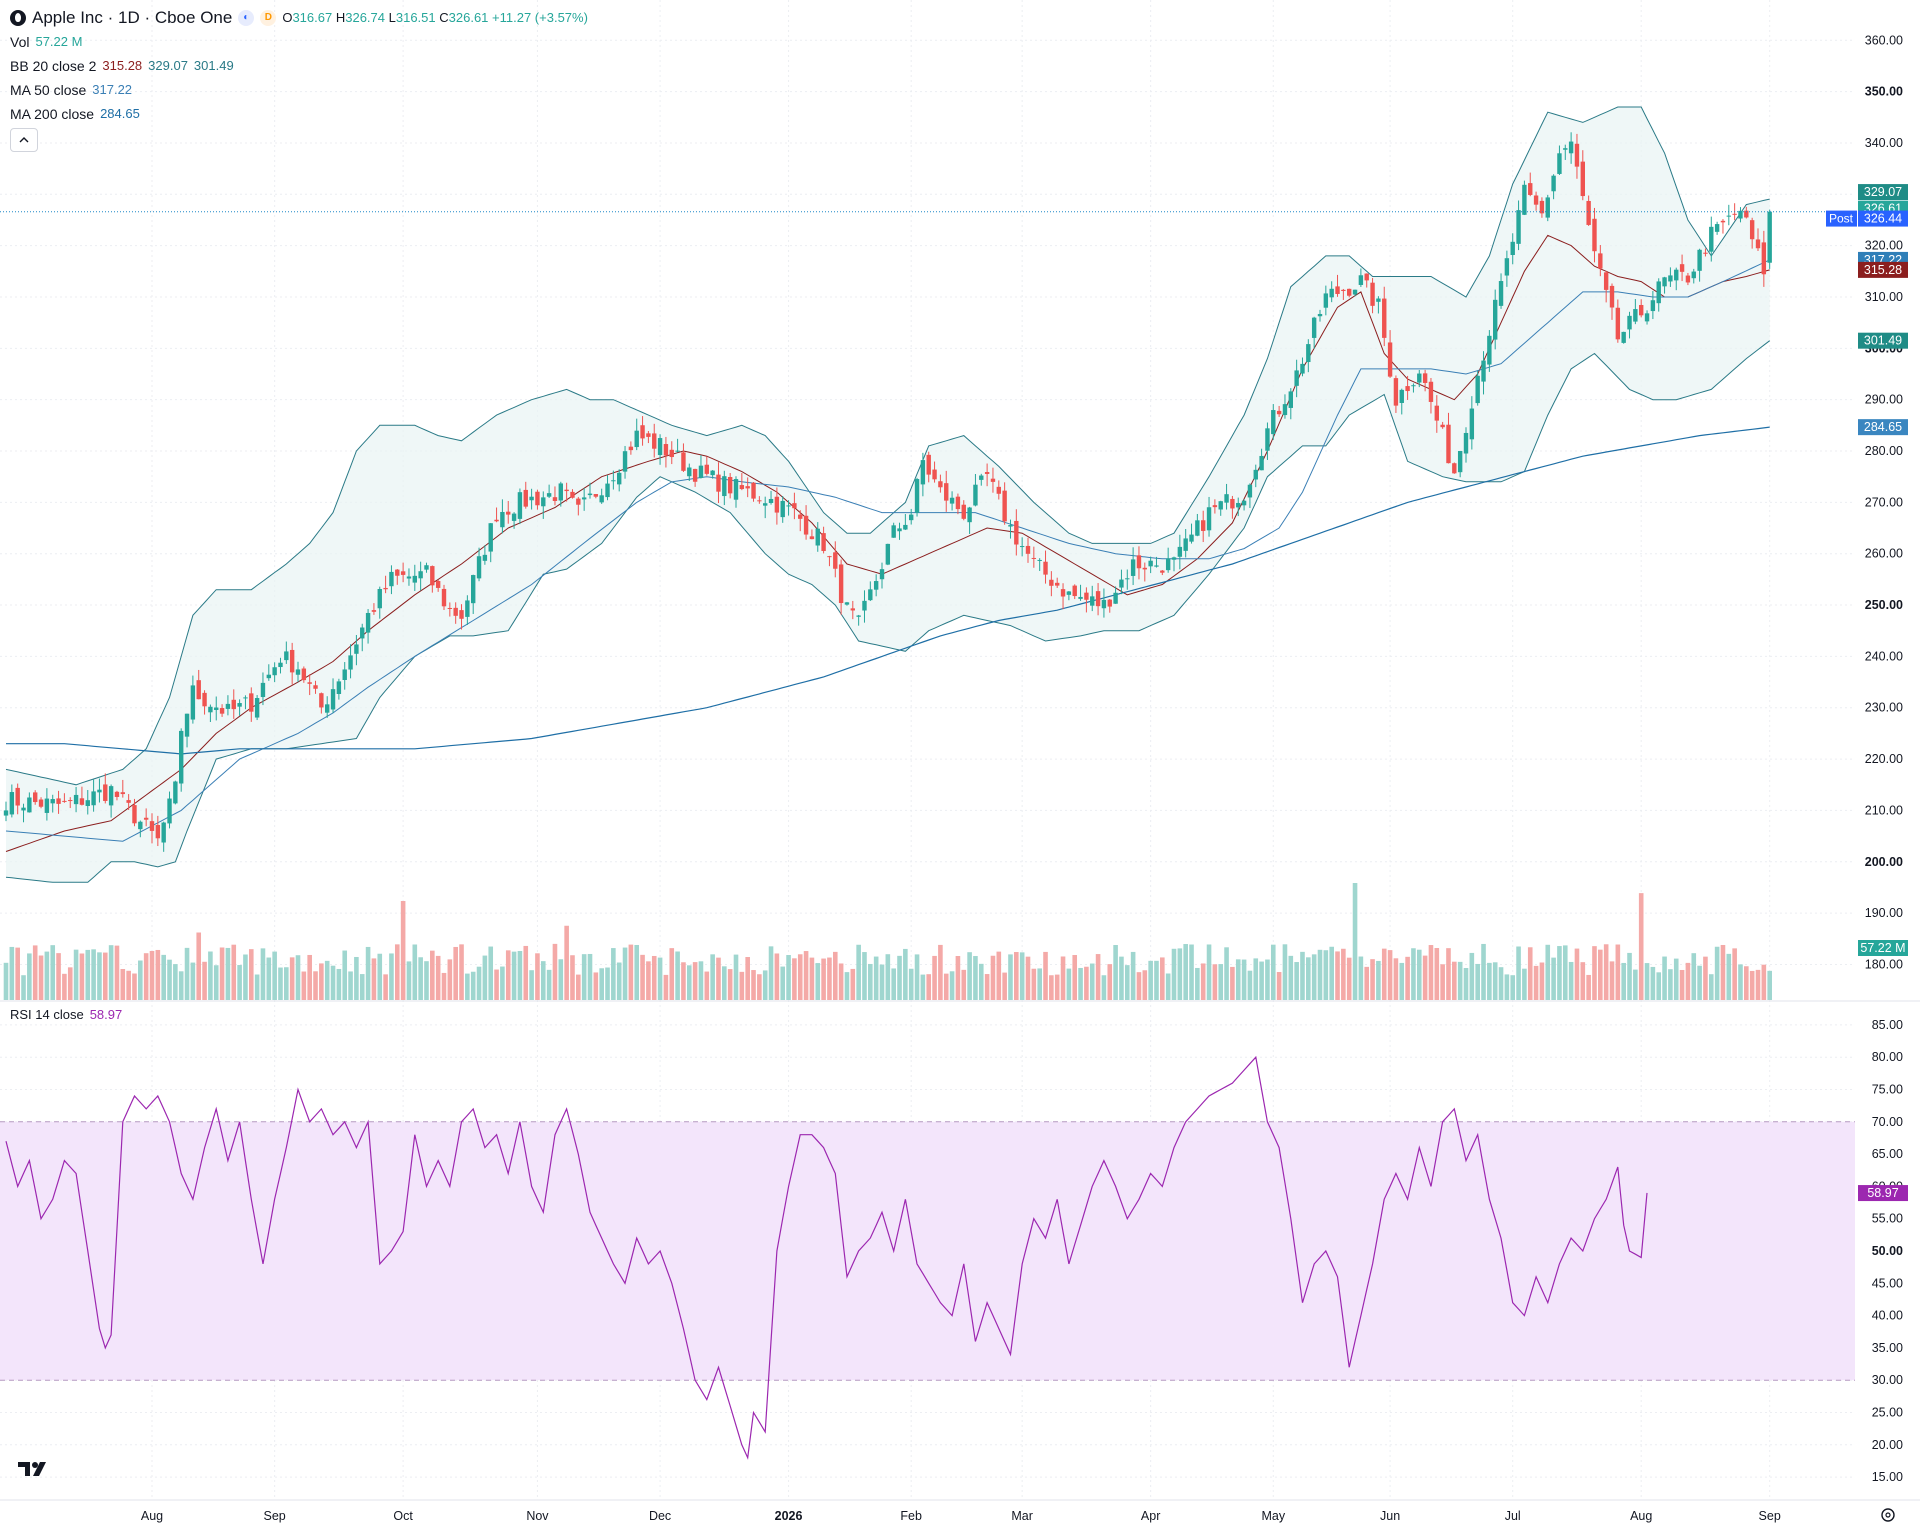 The width and height of the screenshot is (1920, 1530). I want to click on time-tick-label: 2026, so click(789, 1516).